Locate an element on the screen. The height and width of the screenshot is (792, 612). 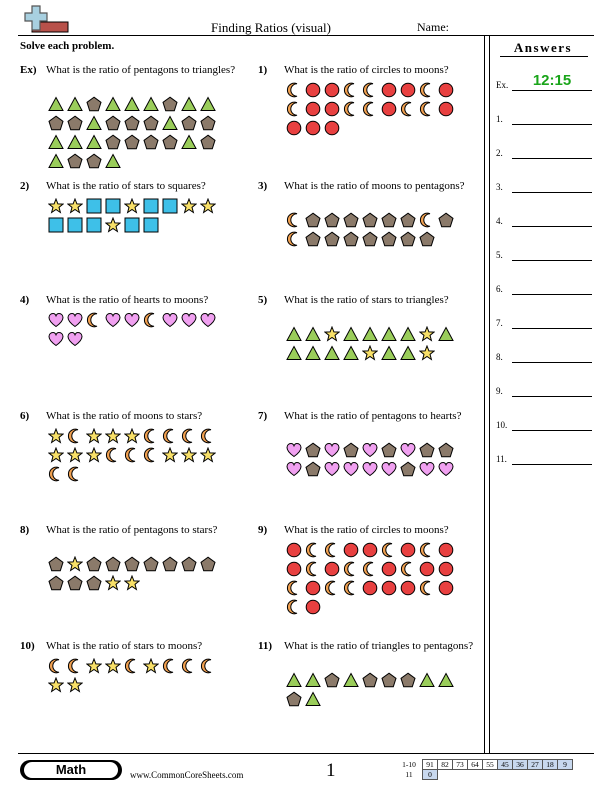
score-cell: 27 is located at coordinates (535, 764).